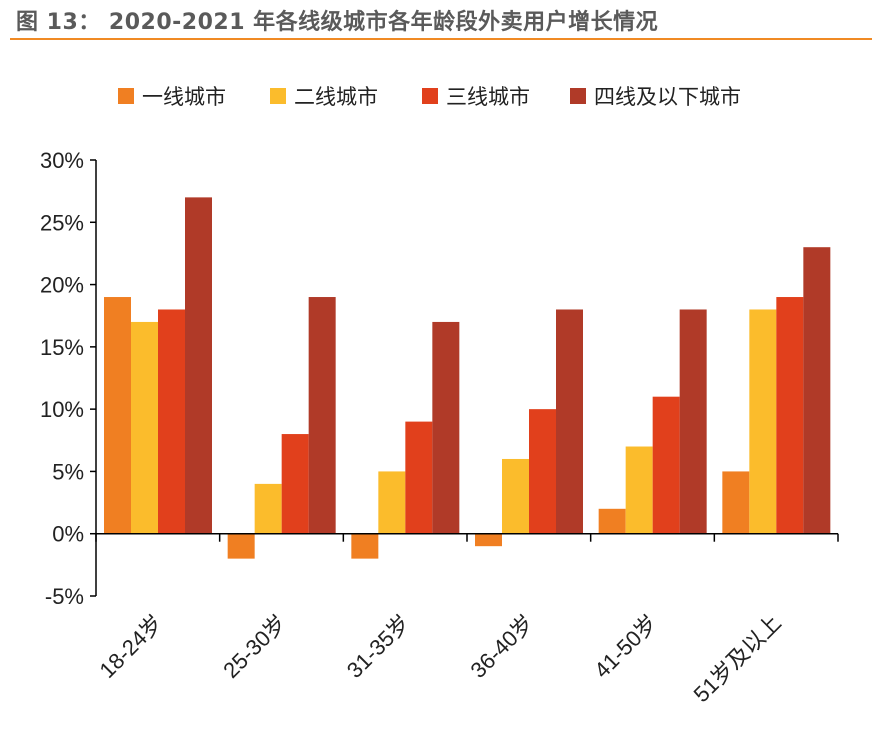  What do you see at coordinates (337, 22) in the screenshot?
I see `figure-title: 图 13： 2020-2021 年各线级城市各年龄段外卖用户增长情况` at bounding box center [337, 22].